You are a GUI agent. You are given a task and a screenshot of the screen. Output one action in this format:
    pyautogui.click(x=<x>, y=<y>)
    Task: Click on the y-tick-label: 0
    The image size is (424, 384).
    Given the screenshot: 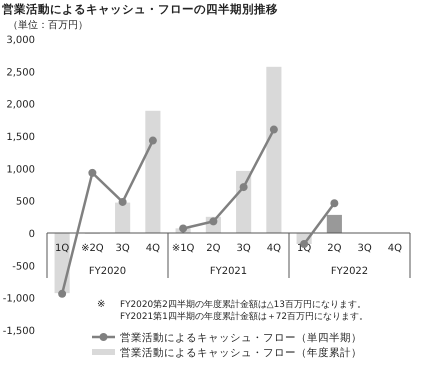 What is the action you would take?
    pyautogui.click(x=31, y=234)
    